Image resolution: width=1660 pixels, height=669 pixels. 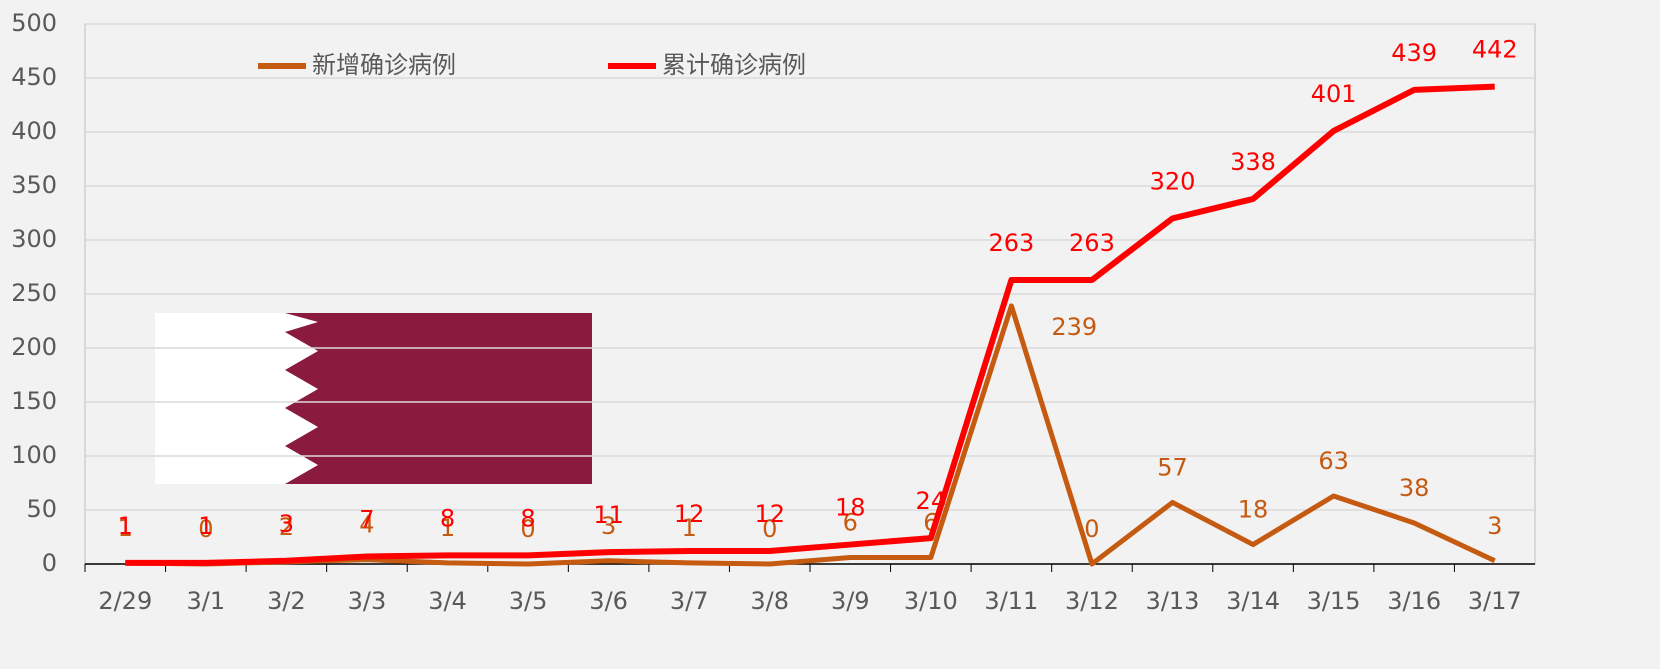 I want to click on x-tick-label: 3/5, so click(x=528, y=601).